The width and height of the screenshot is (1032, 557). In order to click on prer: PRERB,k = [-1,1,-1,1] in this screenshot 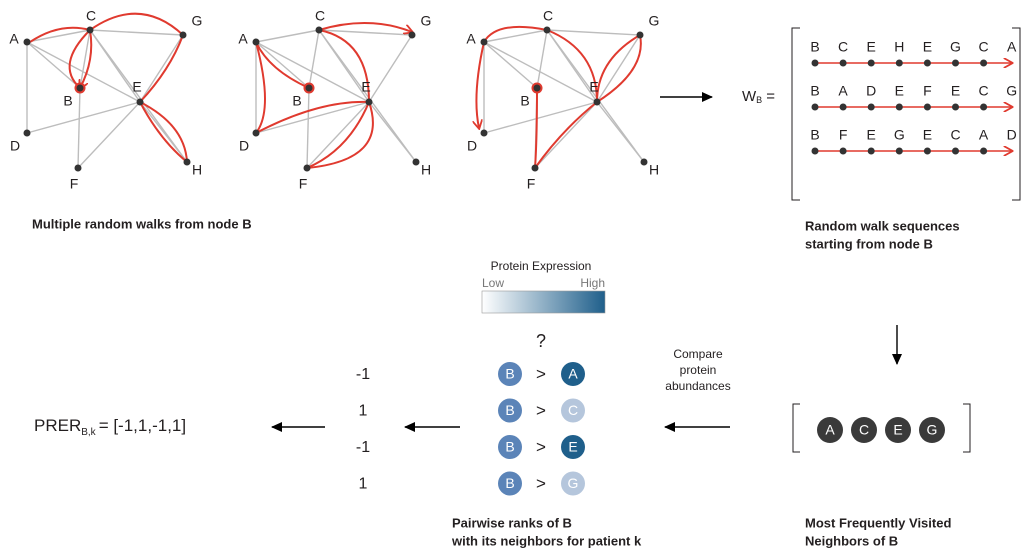, I will do `click(110, 426)`.